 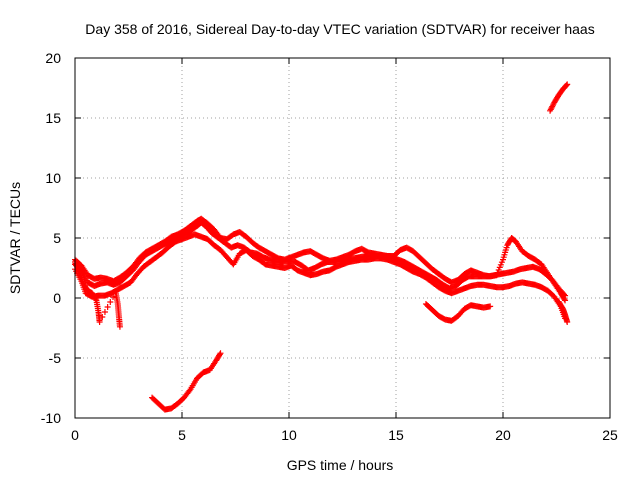 What do you see at coordinates (51, 238) in the screenshot?
I see `y-tick-labels: -10 -5 0 5 10 15 20` at bounding box center [51, 238].